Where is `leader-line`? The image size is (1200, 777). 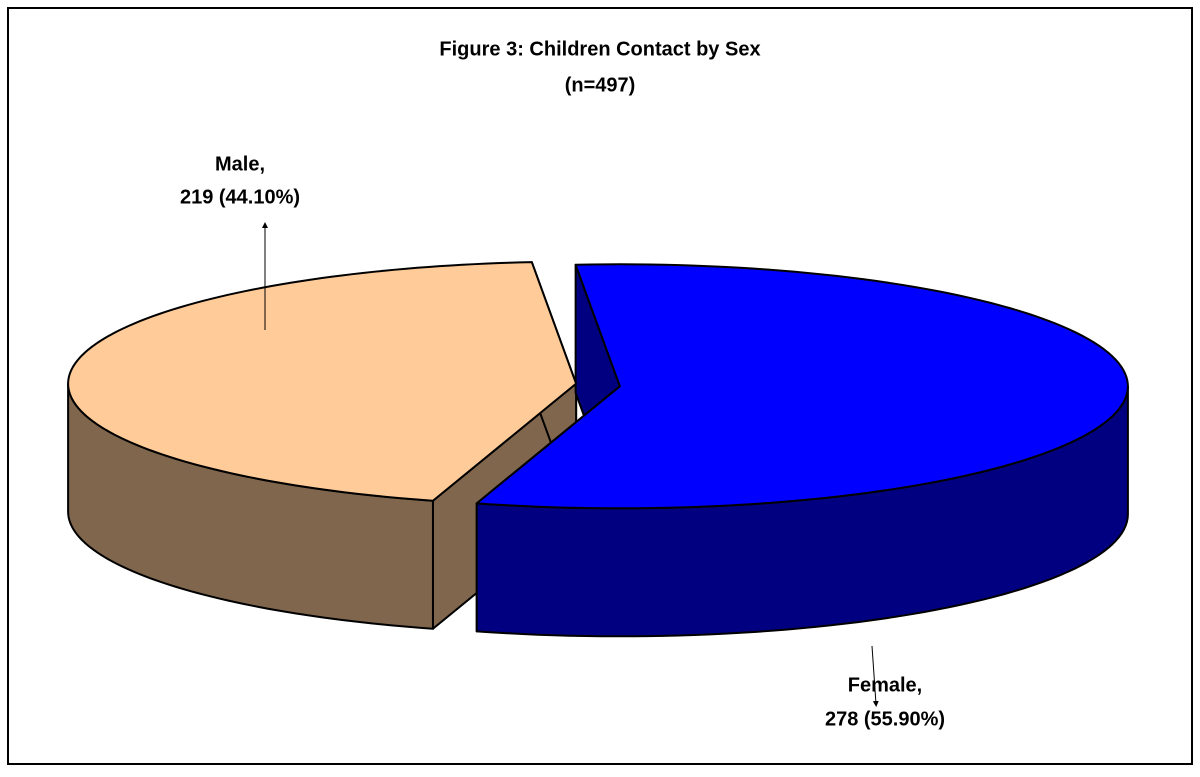
leader-line is located at coordinates (875, 676).